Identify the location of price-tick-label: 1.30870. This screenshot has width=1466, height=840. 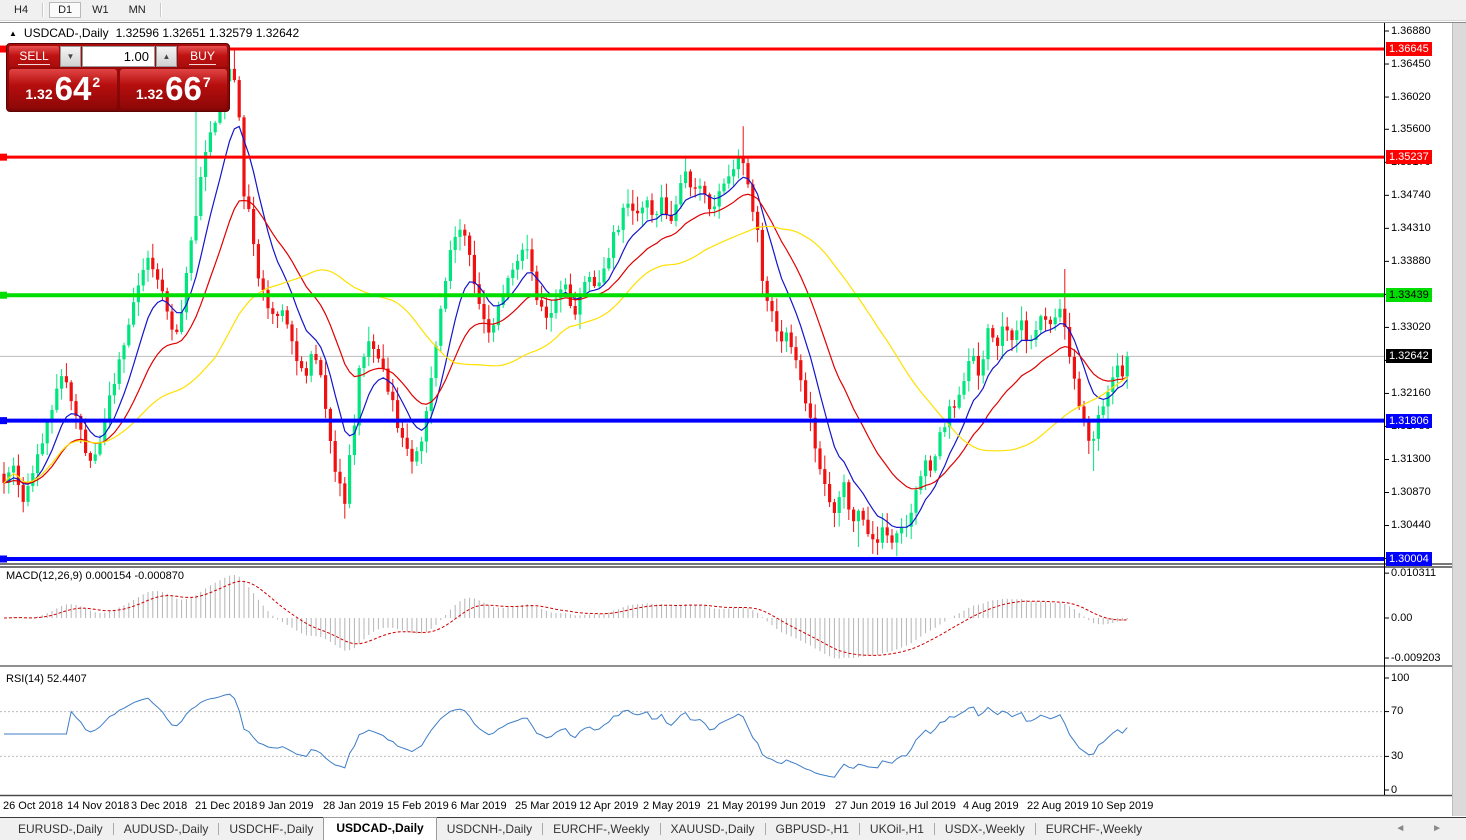
(1411, 492).